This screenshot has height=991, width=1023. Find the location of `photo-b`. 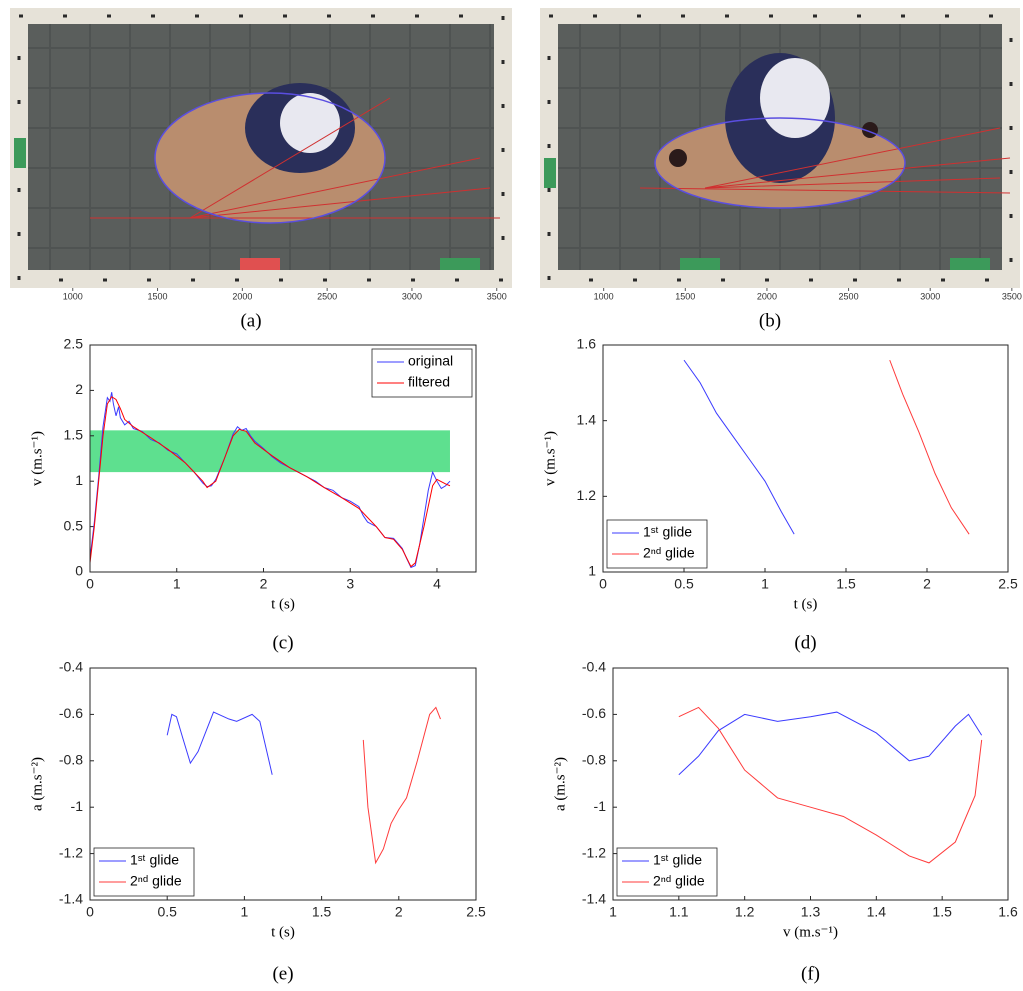

photo-b is located at coordinates (780, 148).